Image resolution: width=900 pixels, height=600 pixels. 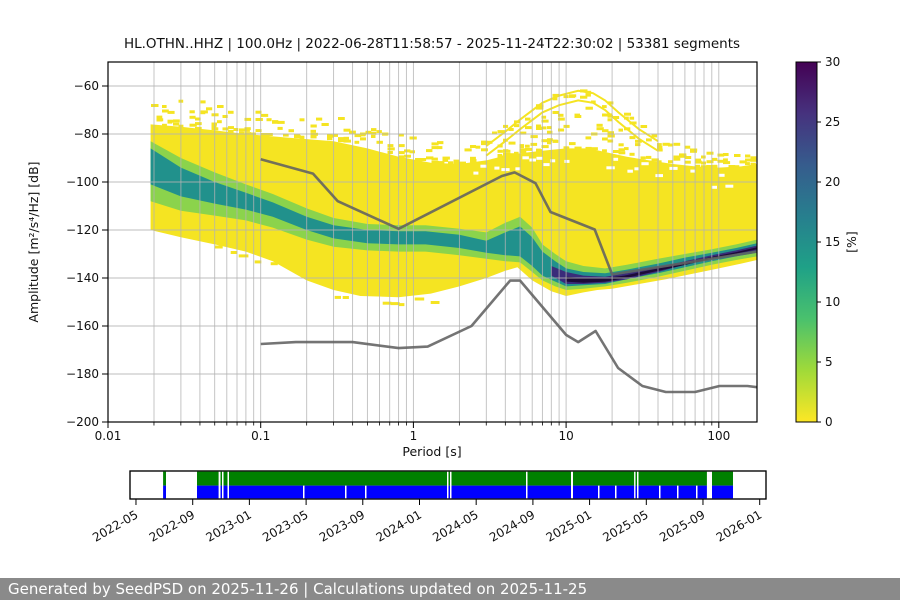 I want to click on x-axis-label: Period [s], so click(x=431, y=451).